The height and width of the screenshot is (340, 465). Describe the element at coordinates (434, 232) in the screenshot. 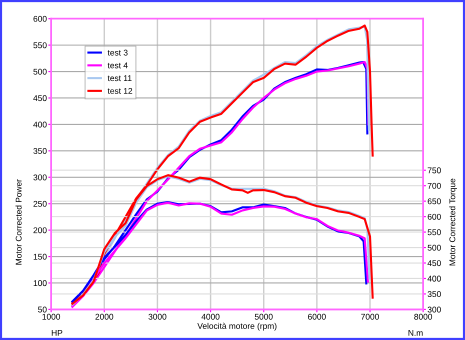

I see `y2-tick-label: 550` at that location.